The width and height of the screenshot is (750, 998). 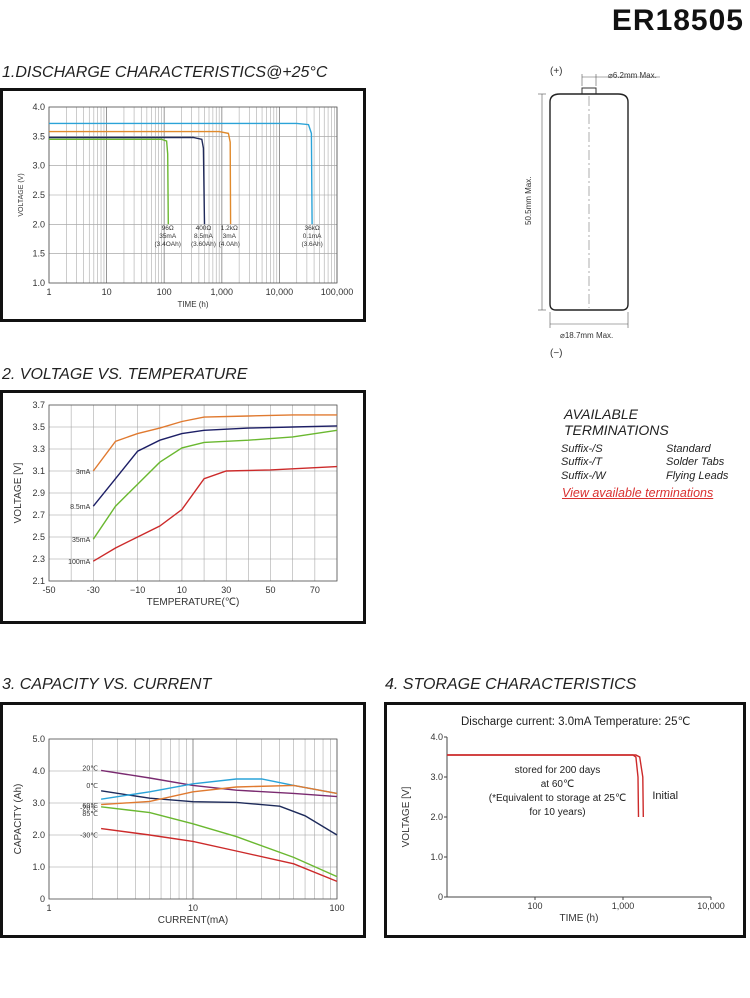 I want to click on series-label: 0℃, so click(x=92, y=786).